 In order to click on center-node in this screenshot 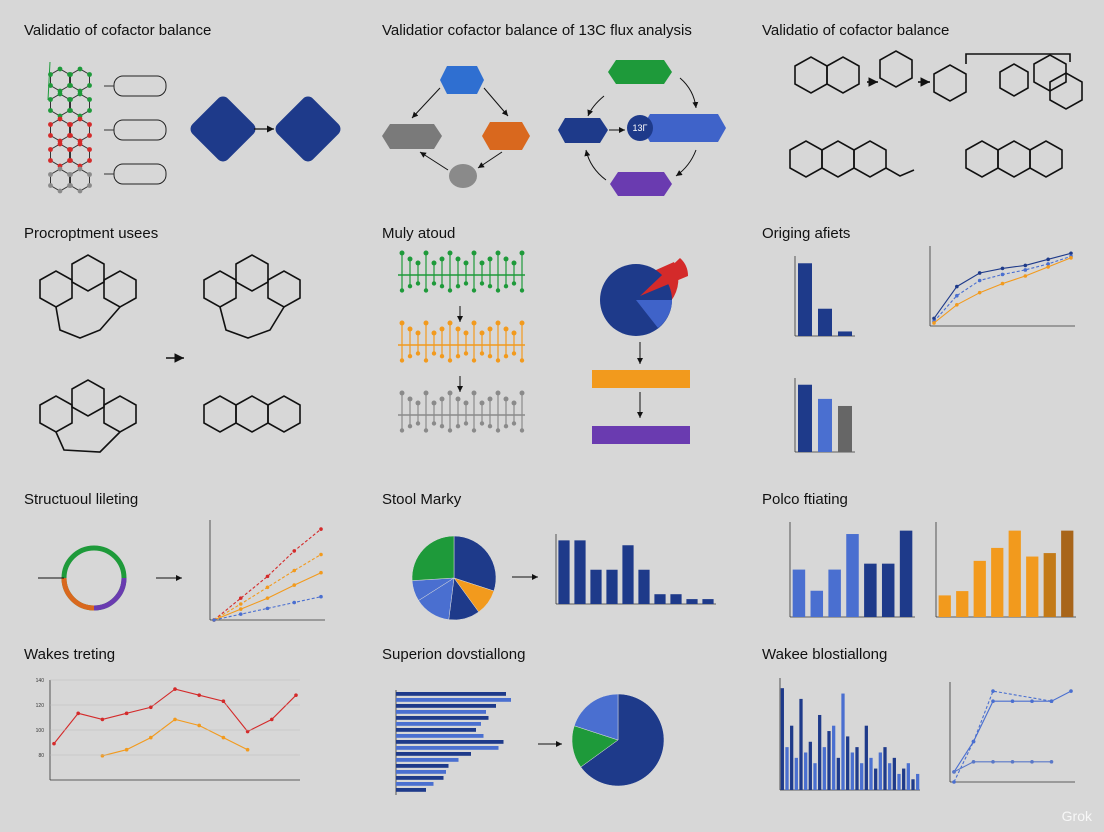, I will do `click(640, 128)`.